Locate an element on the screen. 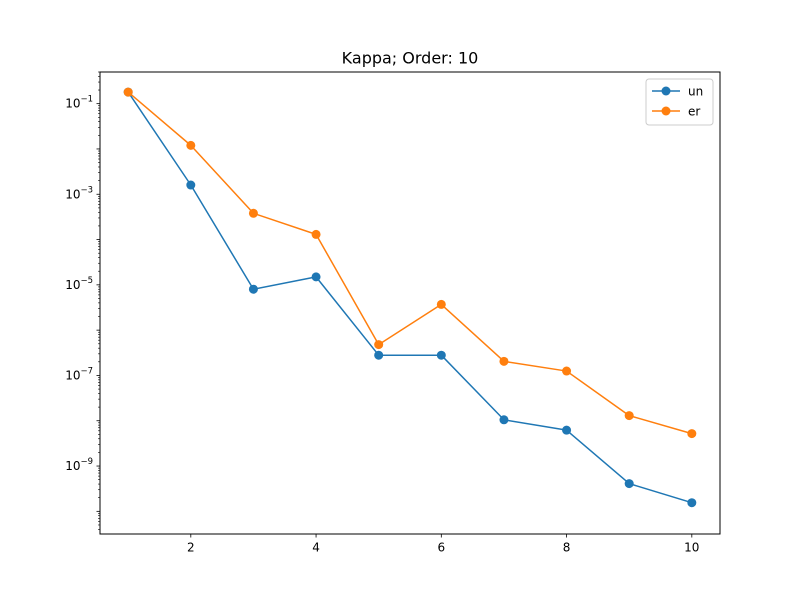 The width and height of the screenshot is (800, 600). legend-item-er: er is located at coordinates (676, 112).